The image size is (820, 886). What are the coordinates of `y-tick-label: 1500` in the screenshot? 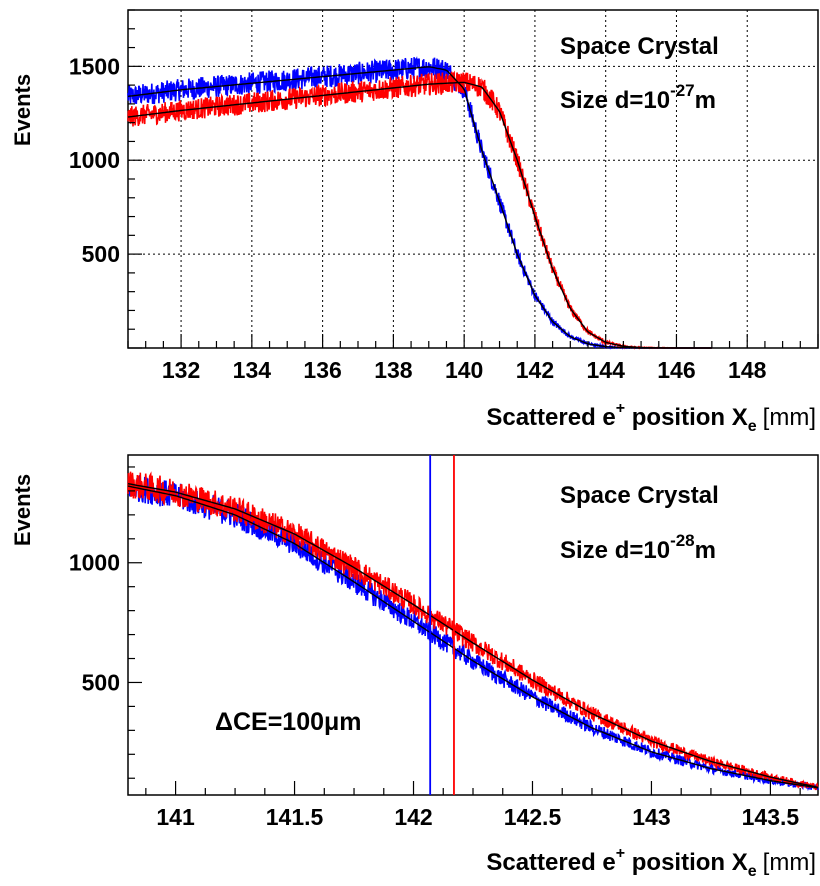 It's located at (94, 66).